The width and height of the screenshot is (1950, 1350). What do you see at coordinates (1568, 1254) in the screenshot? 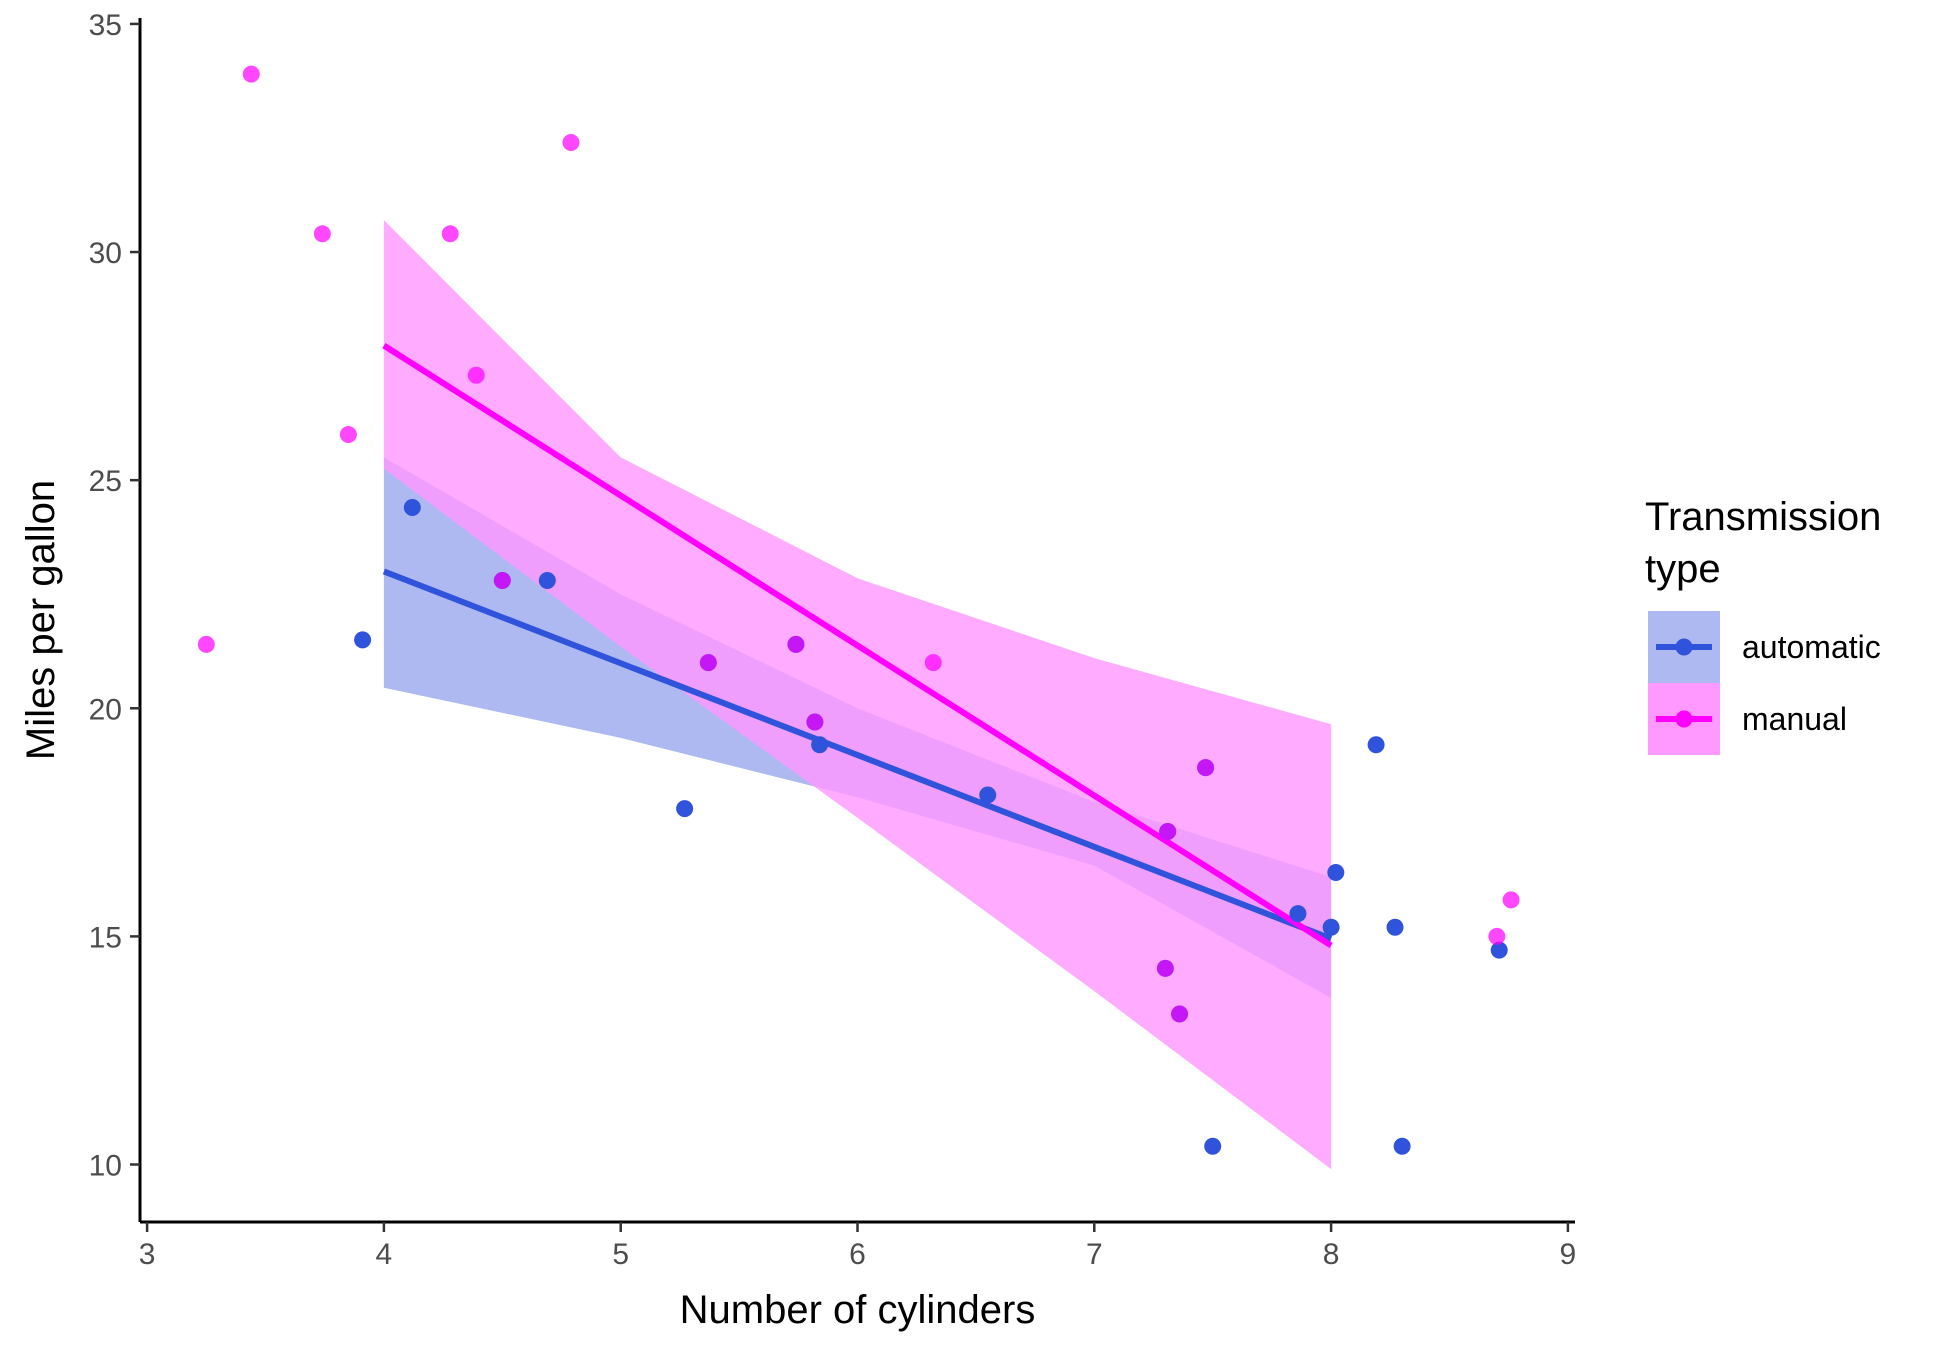
I see `x-tick-label: 9` at bounding box center [1568, 1254].